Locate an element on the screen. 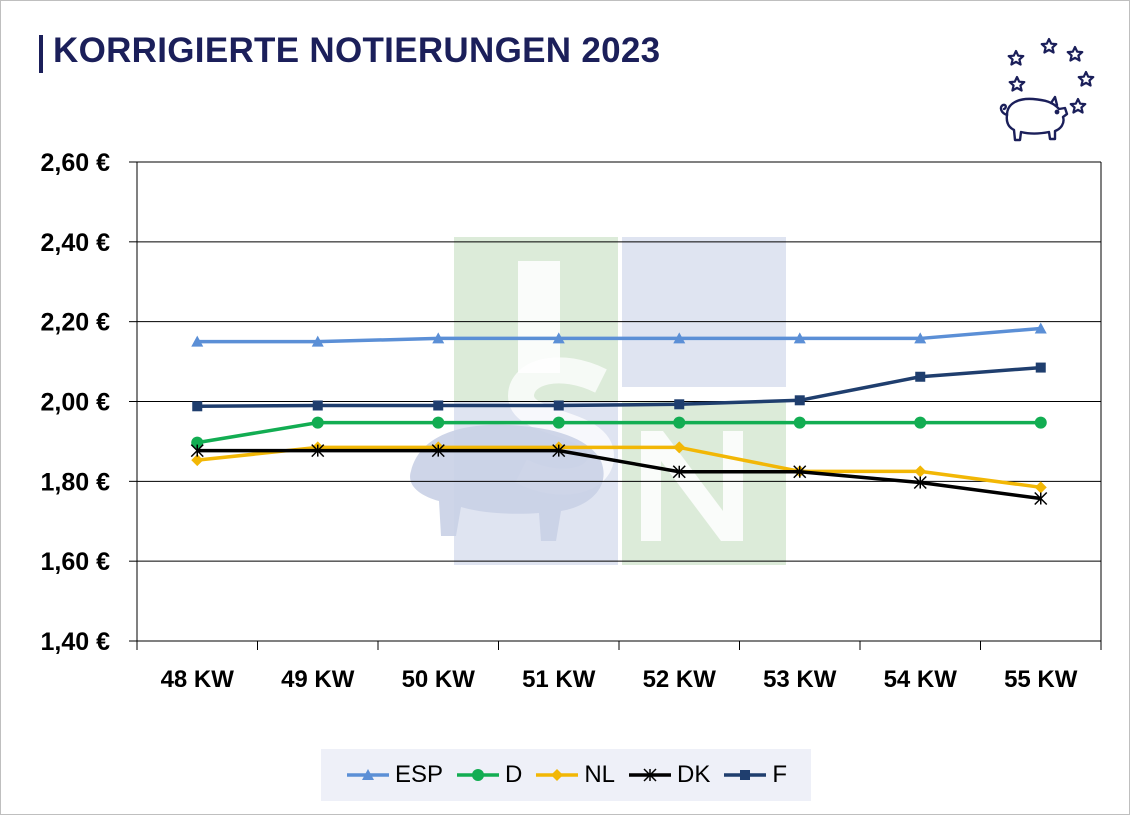 The image size is (1130, 815). y-tick-label: 2,00 € is located at coordinates (75, 403).